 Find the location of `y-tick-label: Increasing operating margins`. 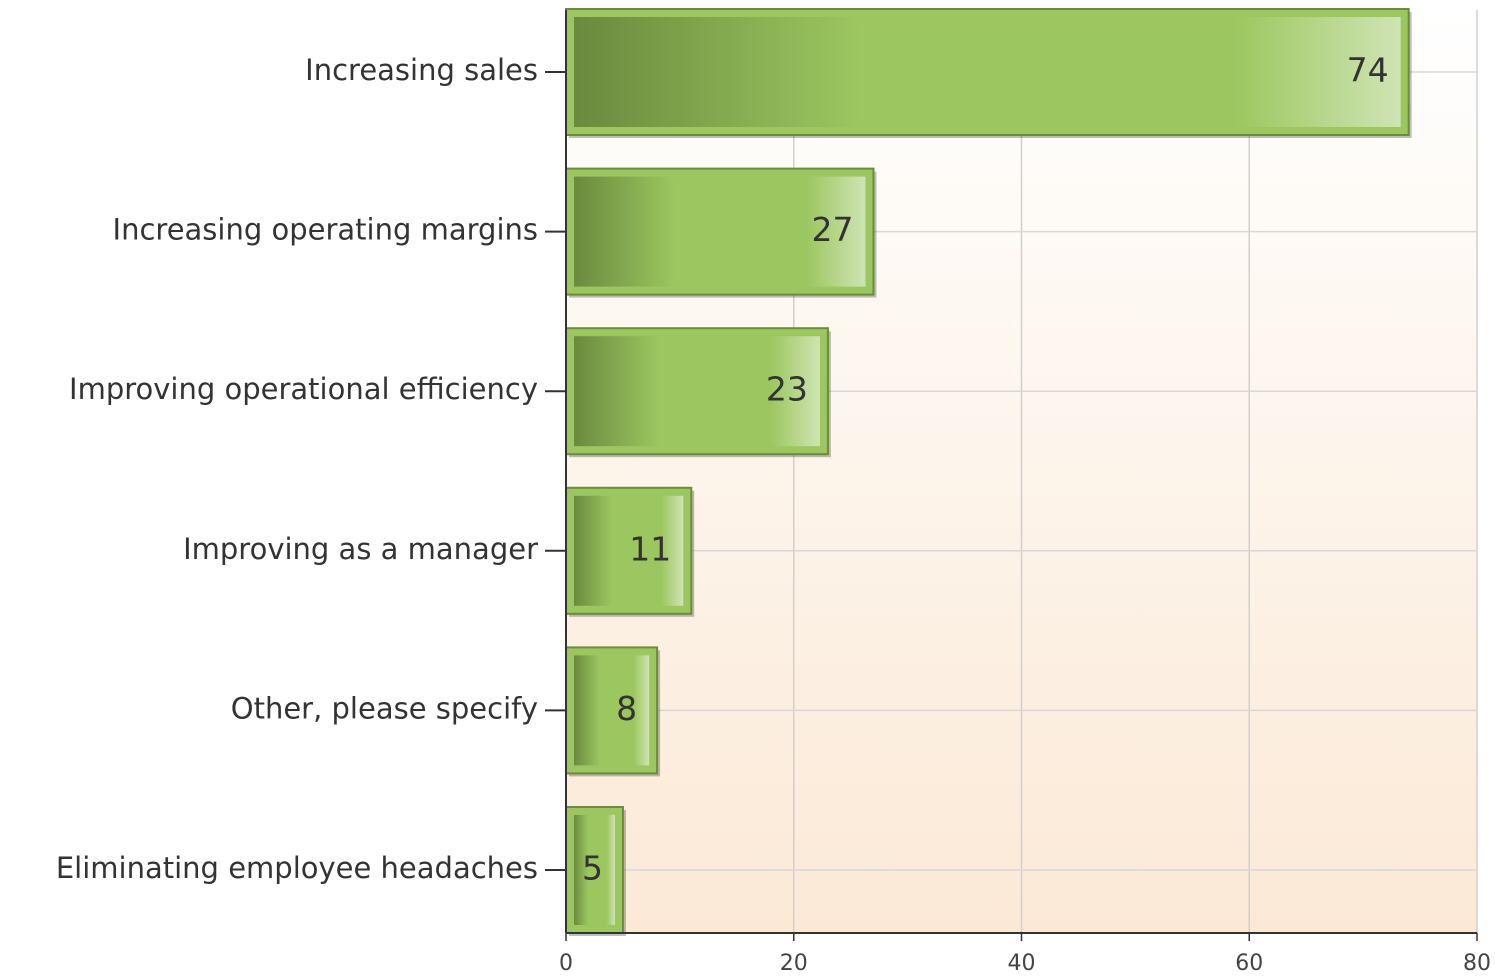

y-tick-label: Increasing operating margins is located at coordinates (325, 230).